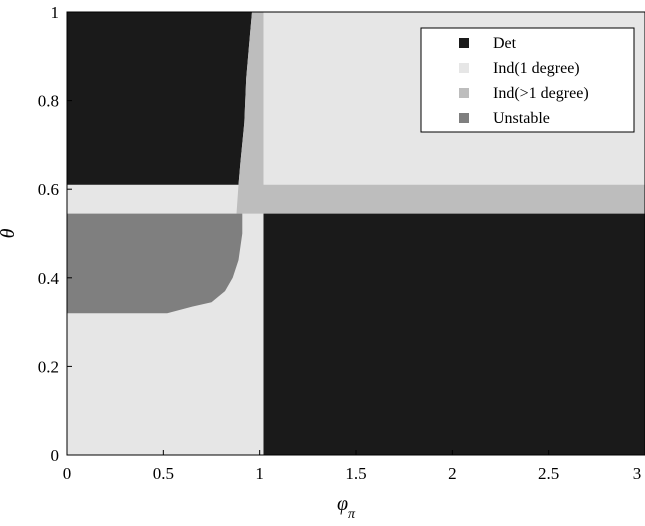 This screenshot has width=645, height=526. Describe the element at coordinates (48, 366) in the screenshot. I see `y-tick-label: 0.2` at that location.